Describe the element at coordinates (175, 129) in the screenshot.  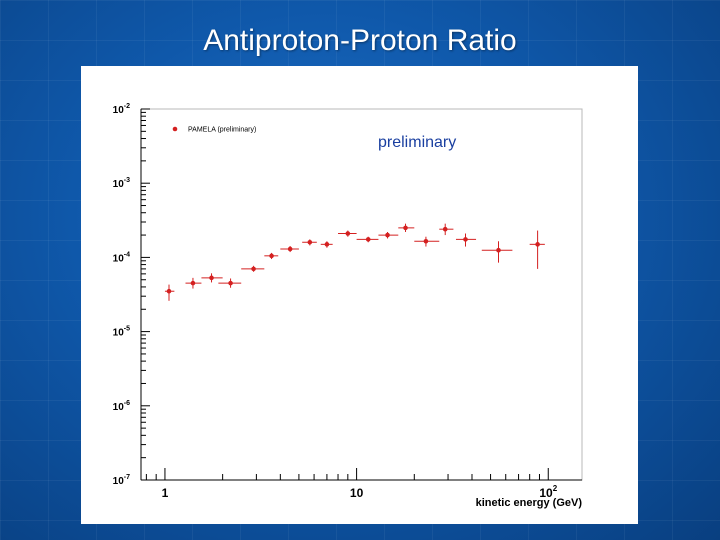
I see `legend-marker` at that location.